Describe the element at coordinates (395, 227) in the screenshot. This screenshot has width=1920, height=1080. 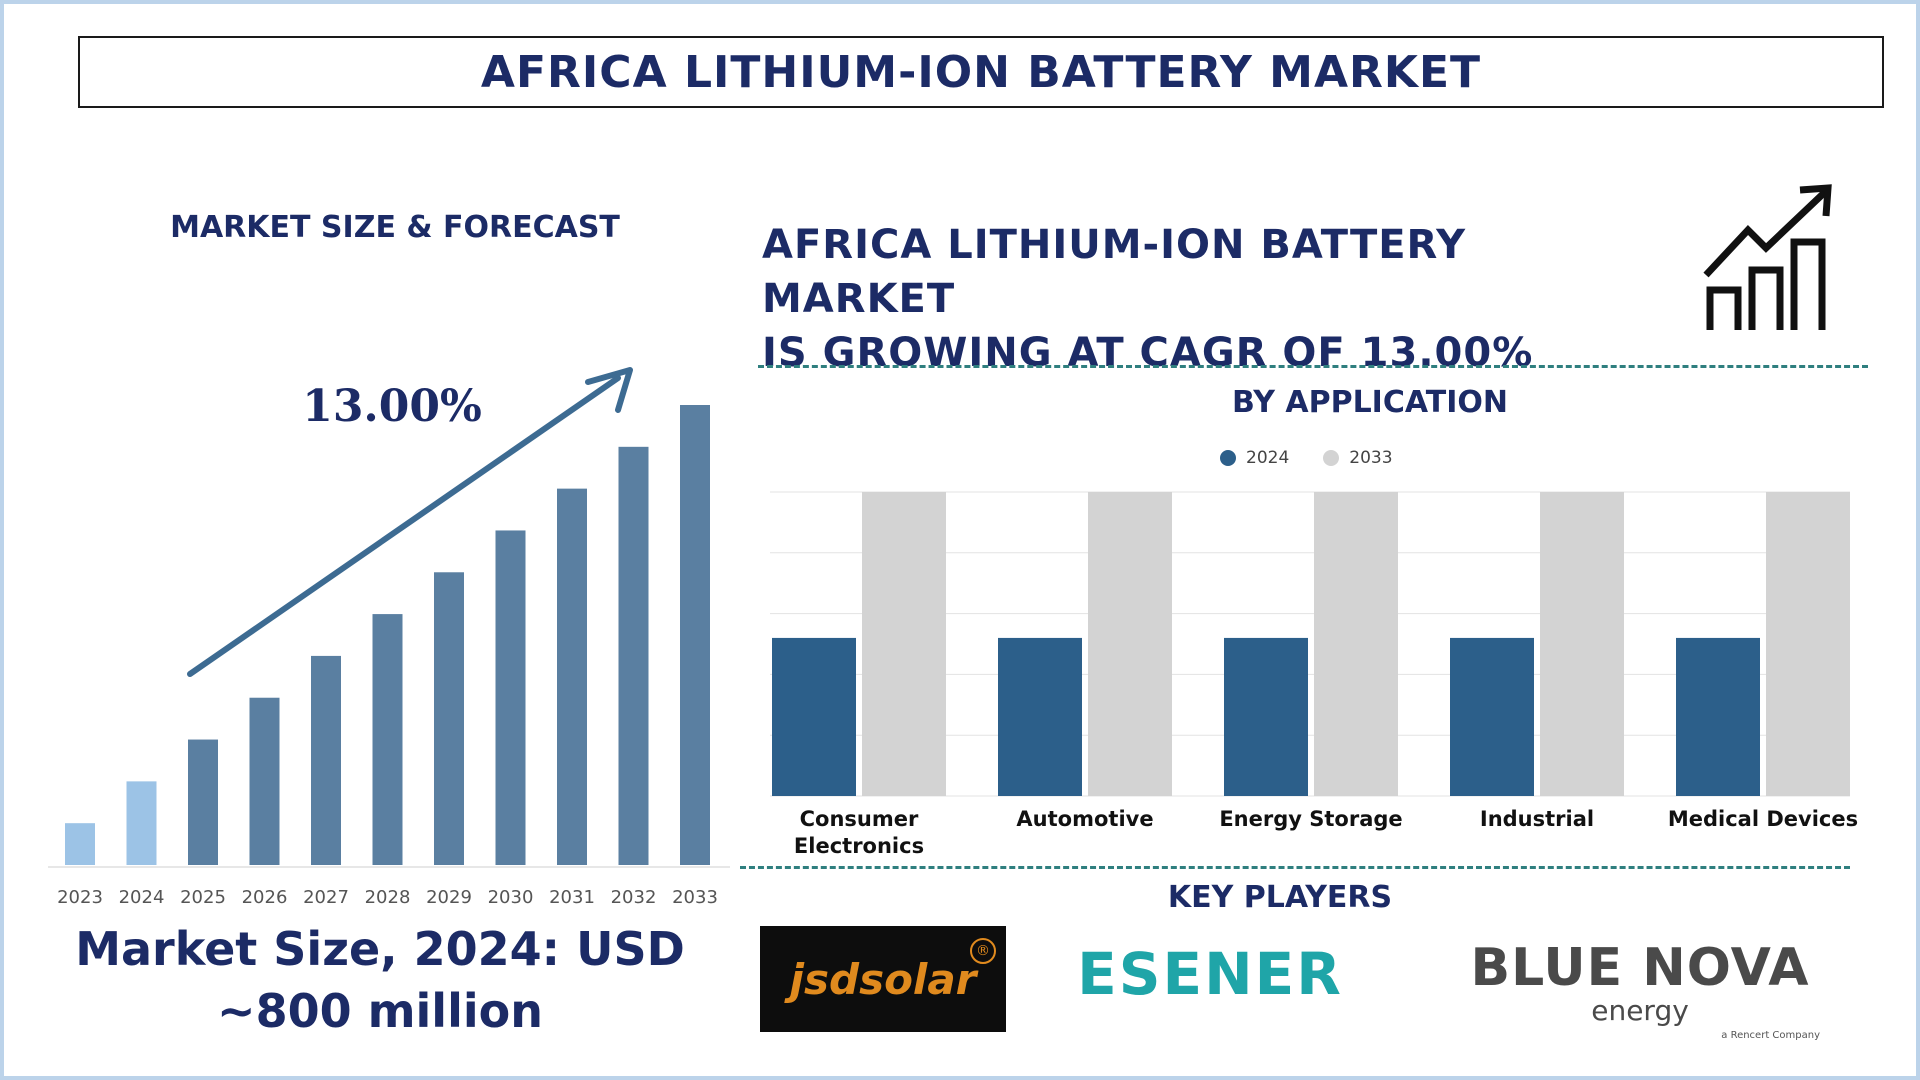
I see `market-size-forecast-heading: MARKET SIZE & FORECAST` at that location.